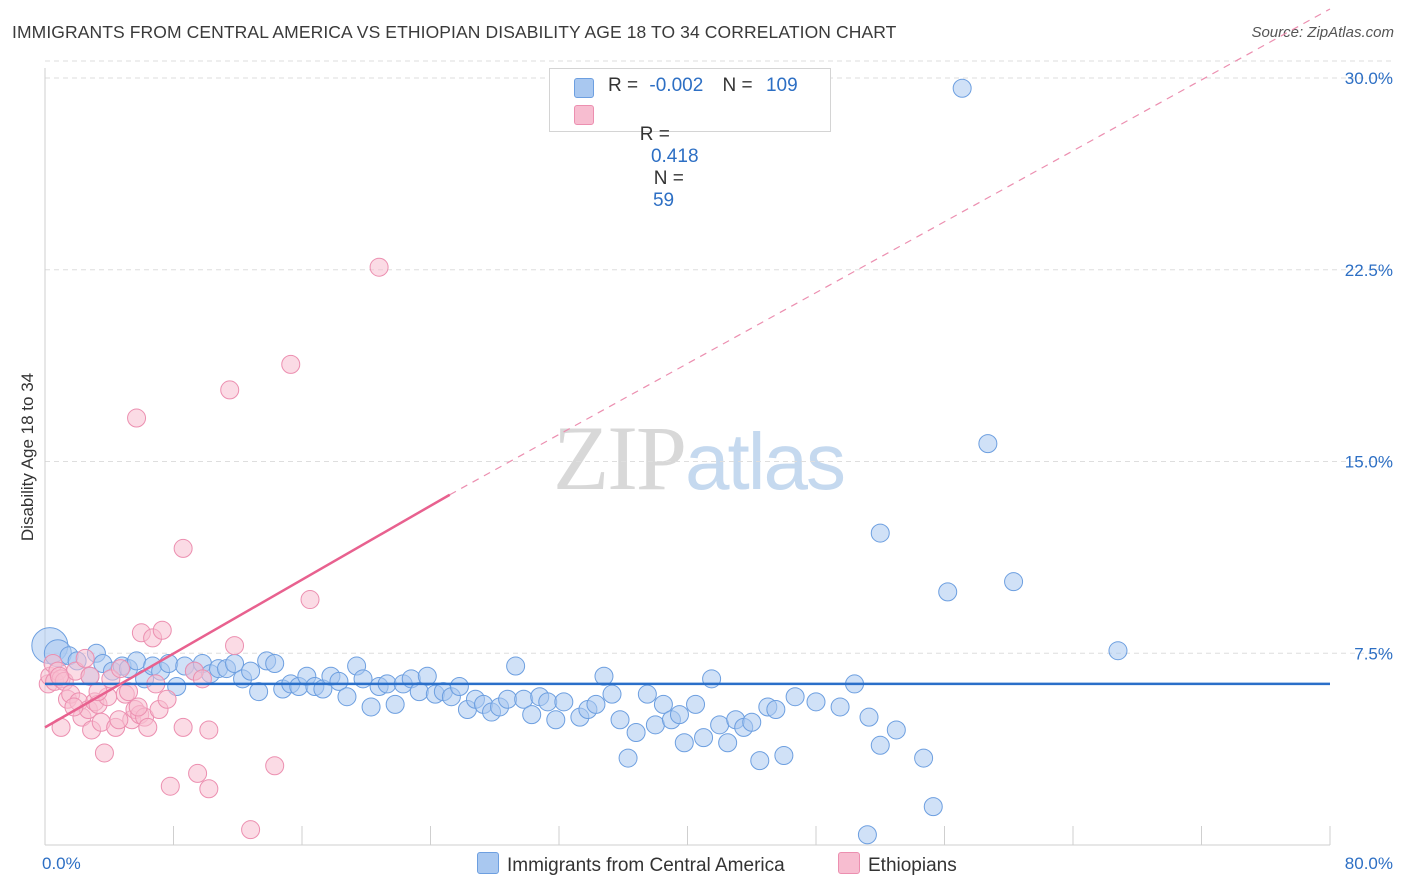 This screenshot has width=1406, height=892. I want to click on y-tick-label: 15.0%, so click(1369, 462).